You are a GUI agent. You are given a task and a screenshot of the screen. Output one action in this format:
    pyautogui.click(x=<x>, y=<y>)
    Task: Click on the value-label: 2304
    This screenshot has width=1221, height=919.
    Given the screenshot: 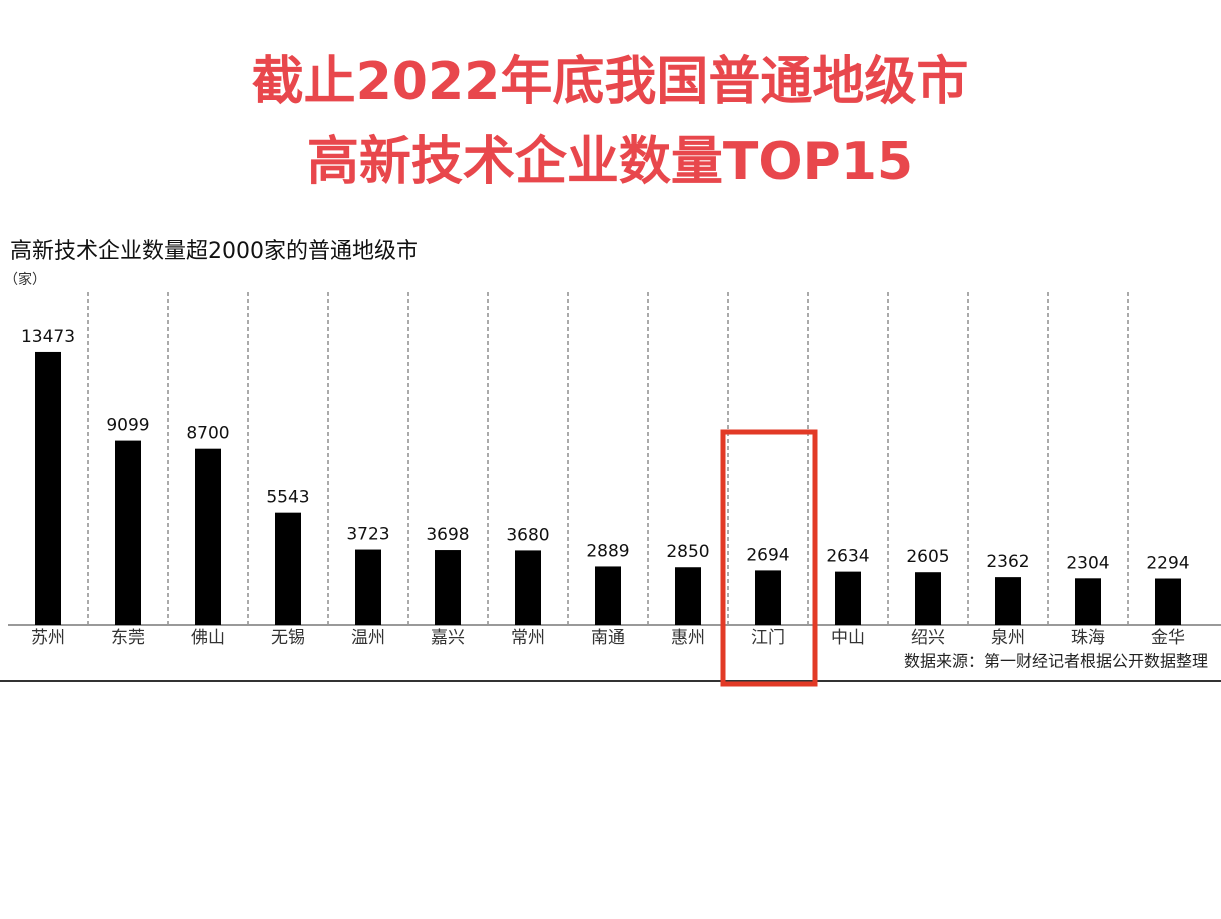 What is the action you would take?
    pyautogui.click(x=1087, y=563)
    